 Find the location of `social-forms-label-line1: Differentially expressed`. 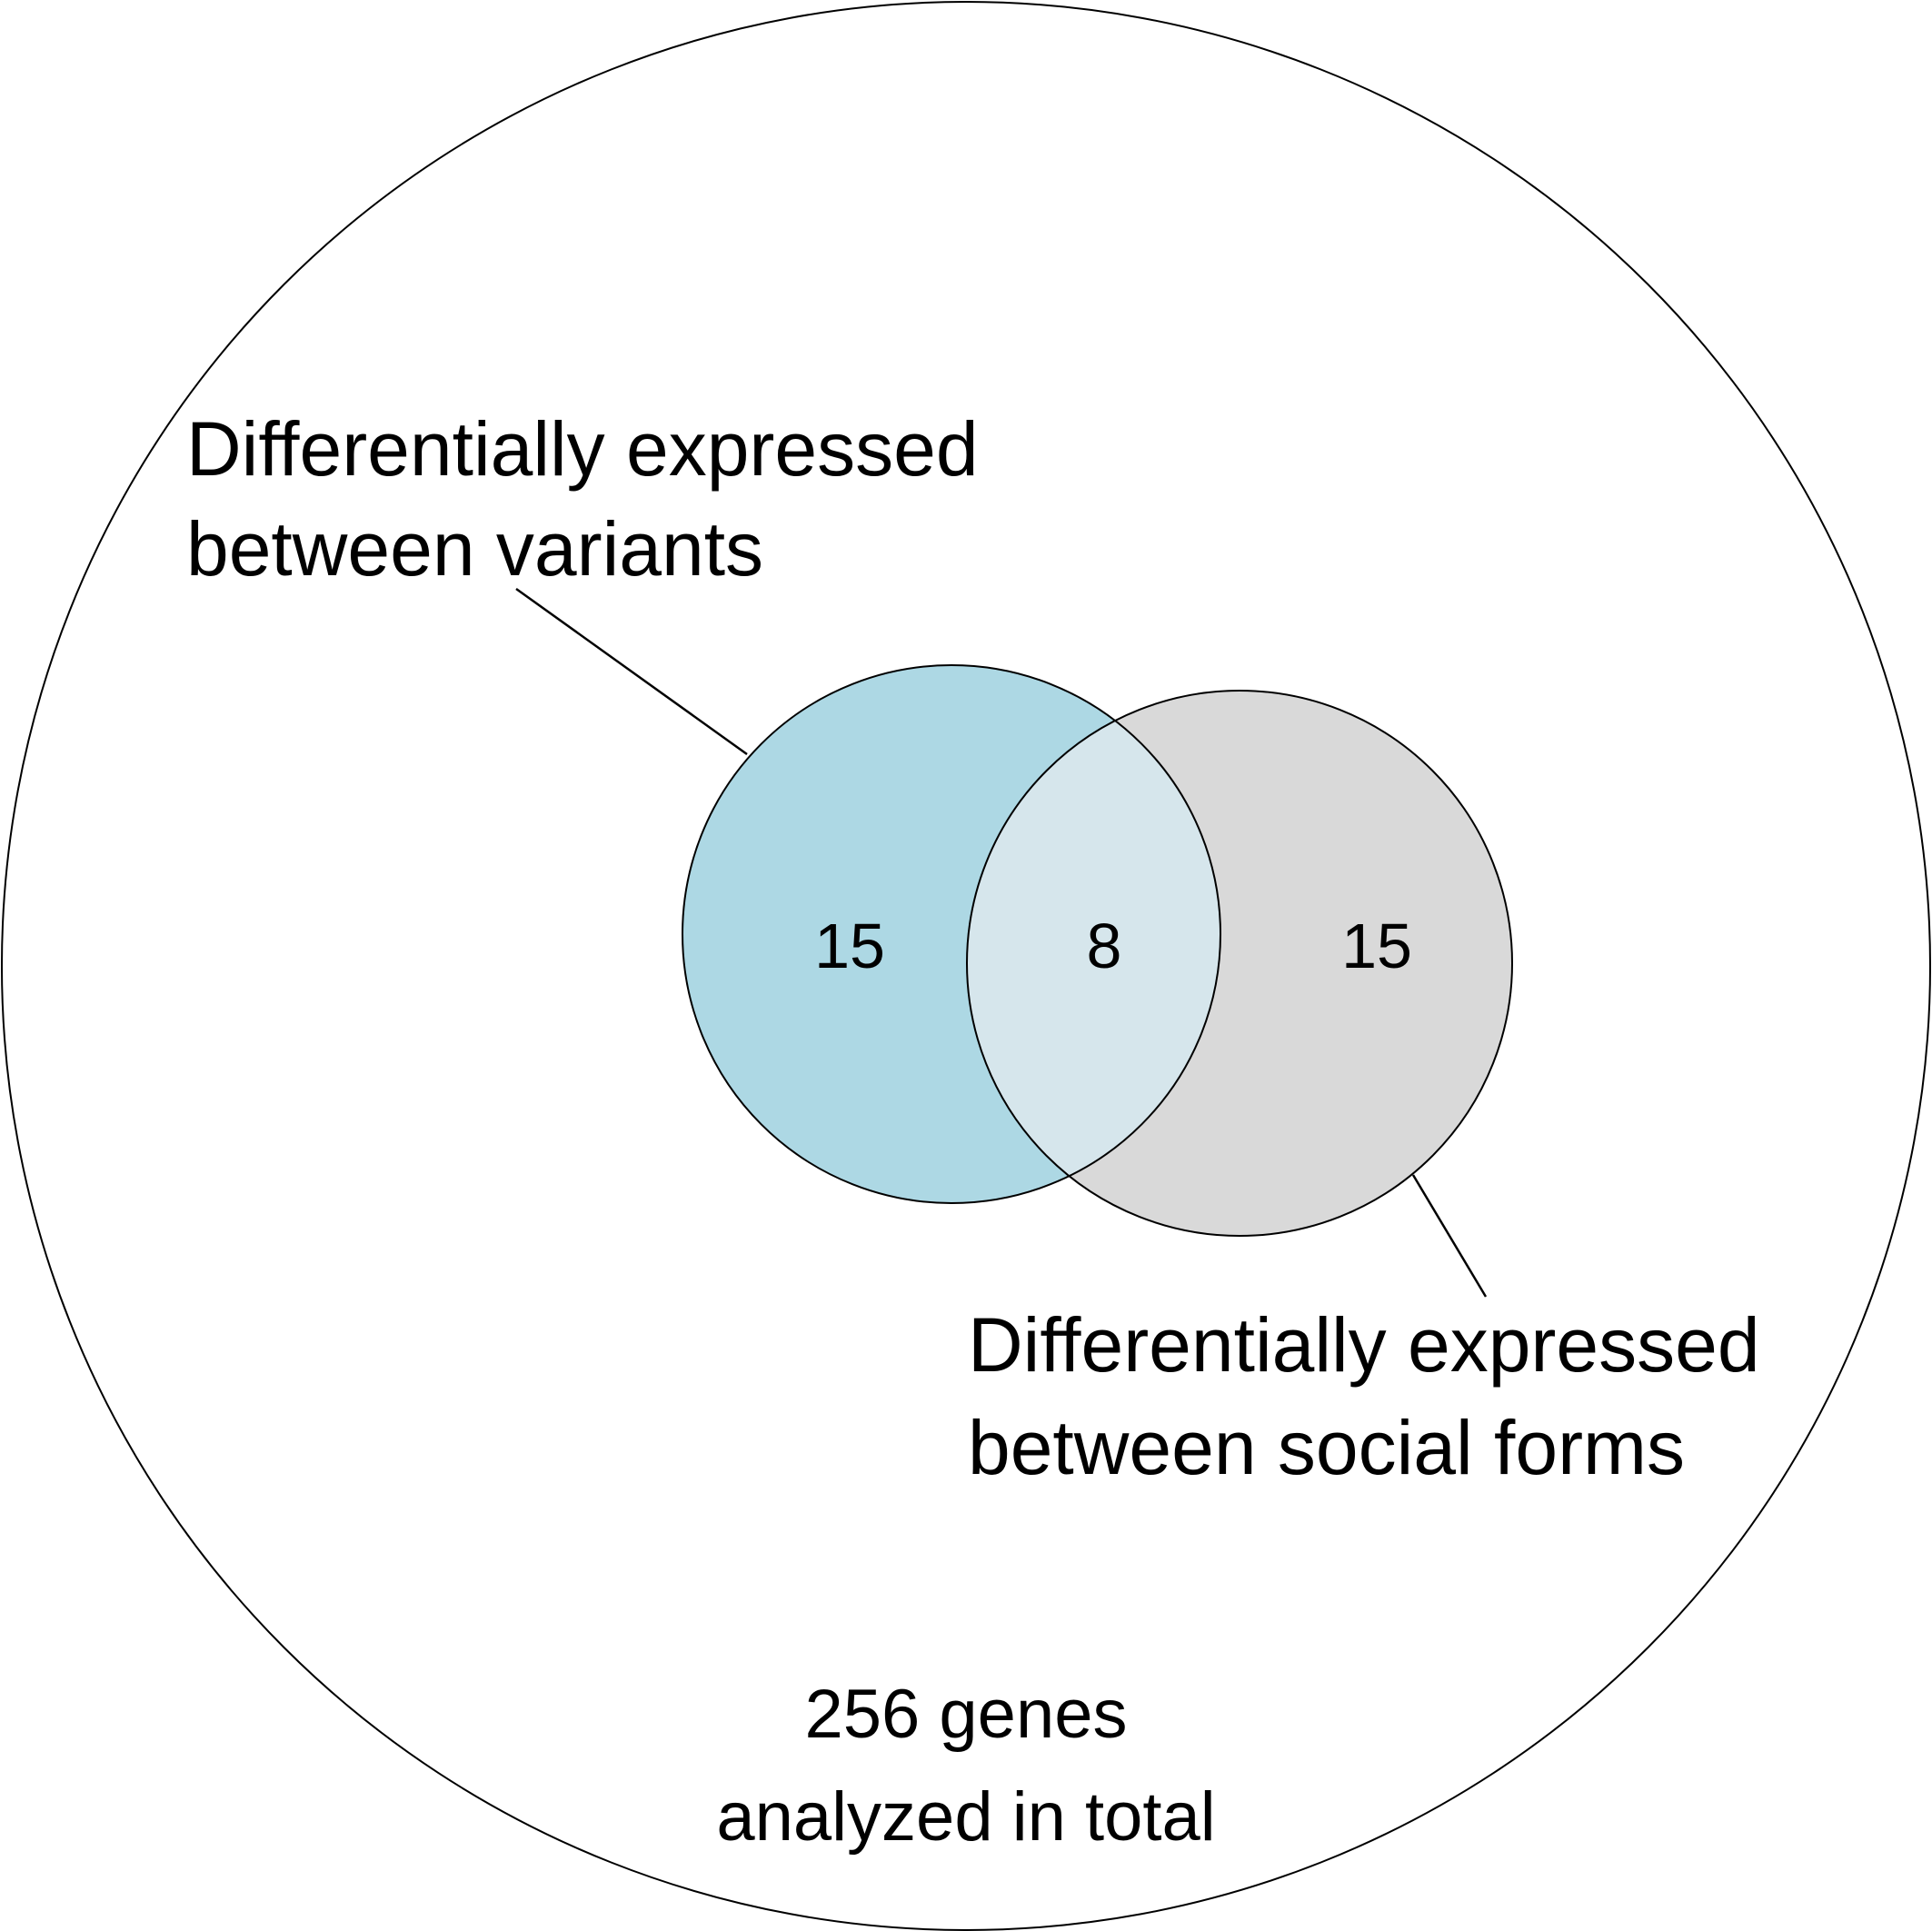

social-forms-label-line1: Differentially expressed is located at coordinates (1364, 1345).